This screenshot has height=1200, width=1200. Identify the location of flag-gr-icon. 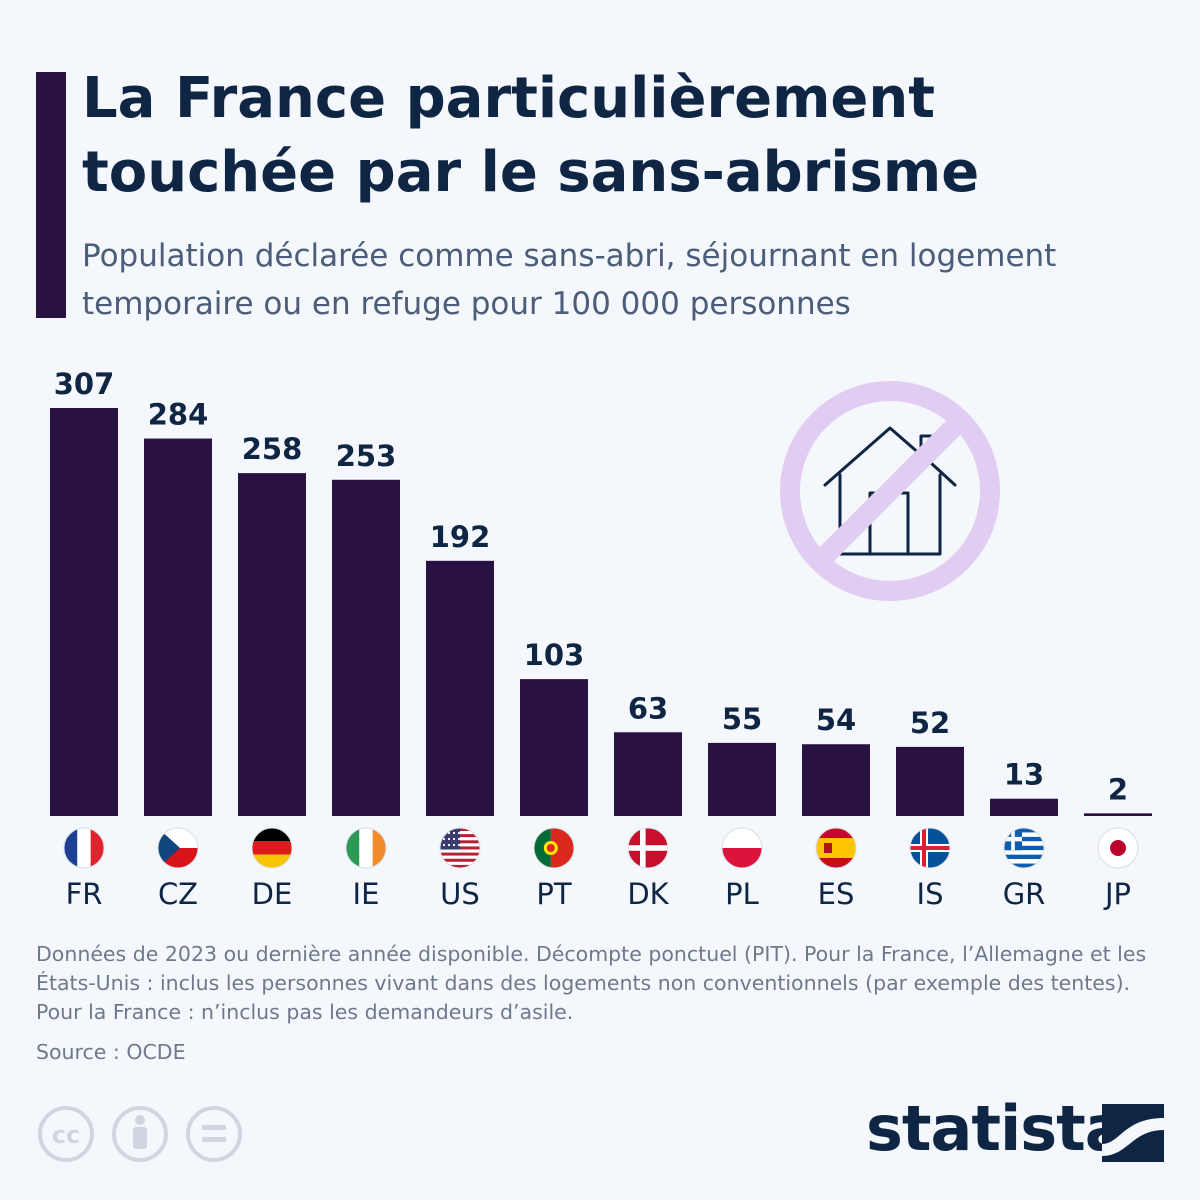
(1024, 848).